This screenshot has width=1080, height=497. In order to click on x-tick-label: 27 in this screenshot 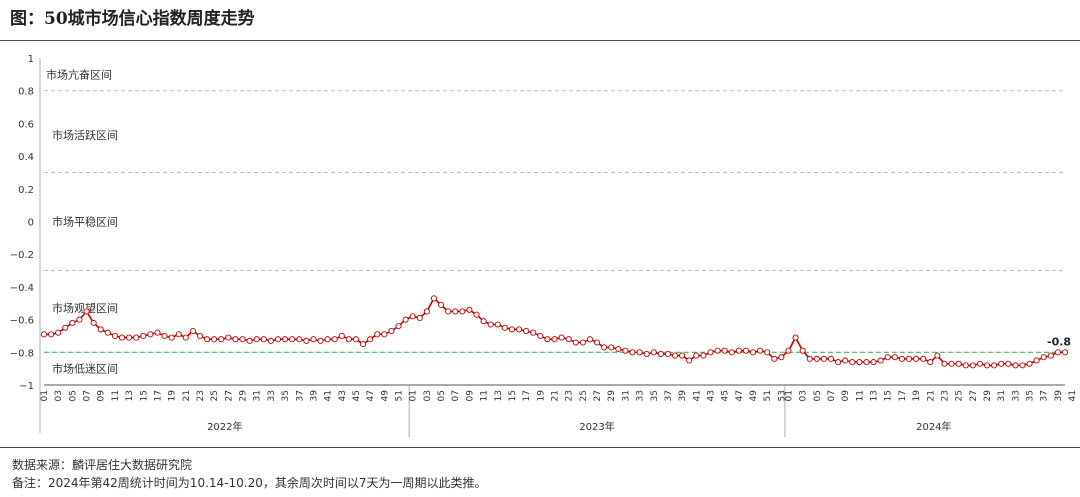, I will do `click(598, 395)`.